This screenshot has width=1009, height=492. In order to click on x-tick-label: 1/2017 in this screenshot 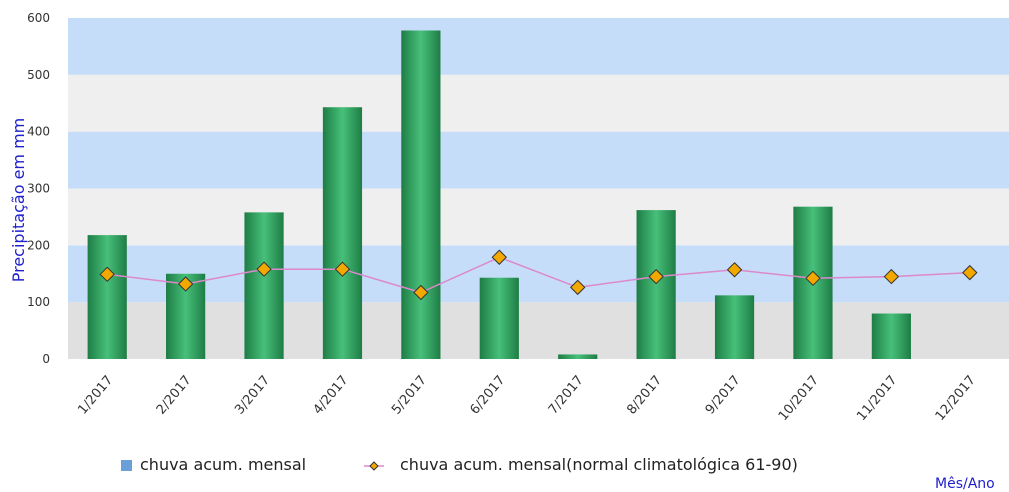, I will do `click(95, 395)`.